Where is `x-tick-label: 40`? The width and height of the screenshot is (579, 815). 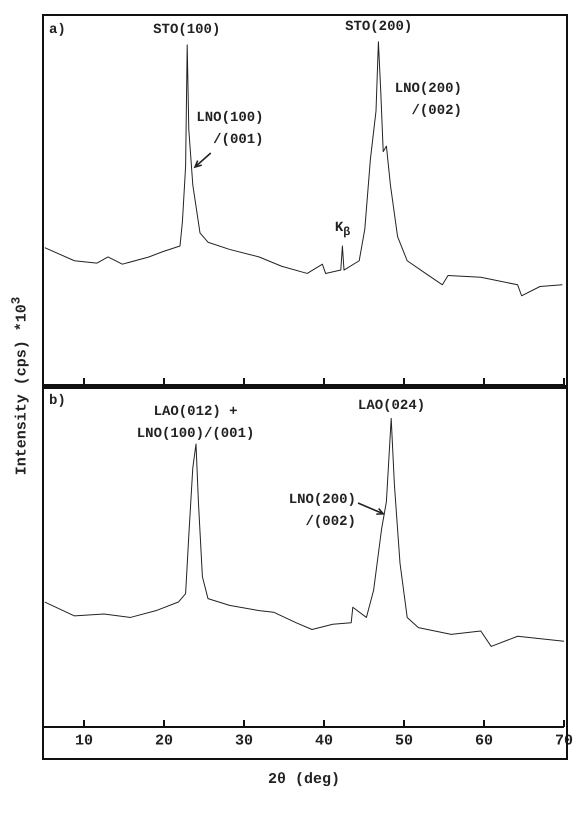 x-tick-label: 40 is located at coordinates (324, 741).